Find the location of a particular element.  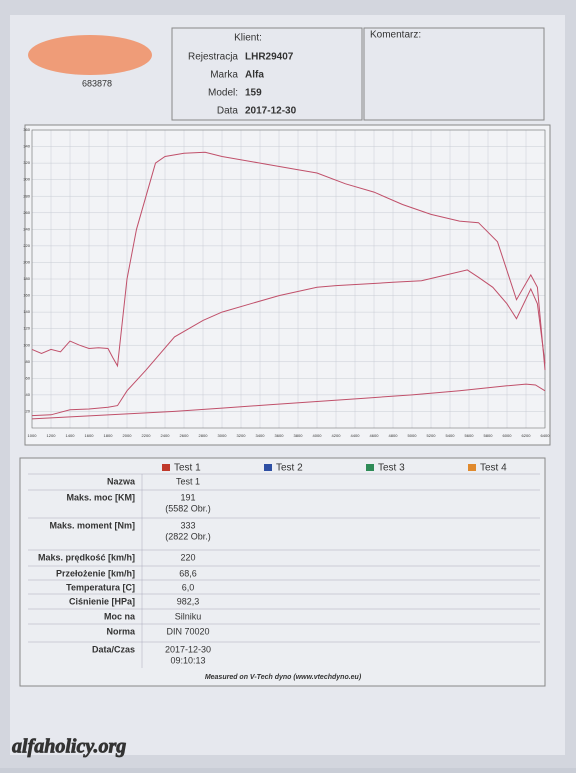

row-value: (5582 Obr.) is located at coordinates (188, 508).